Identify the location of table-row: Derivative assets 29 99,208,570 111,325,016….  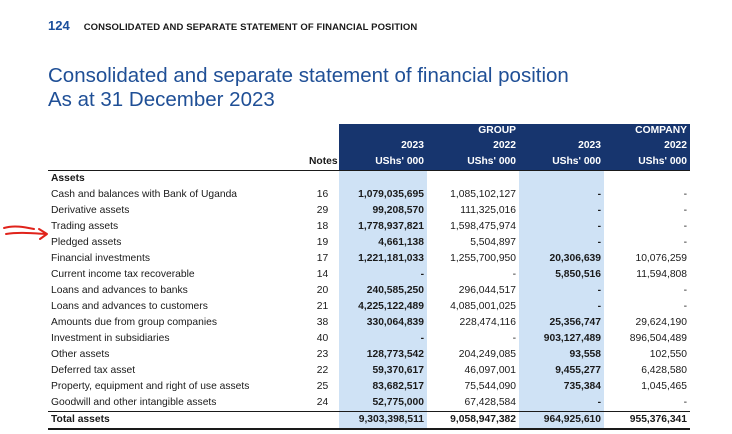
(369, 211).